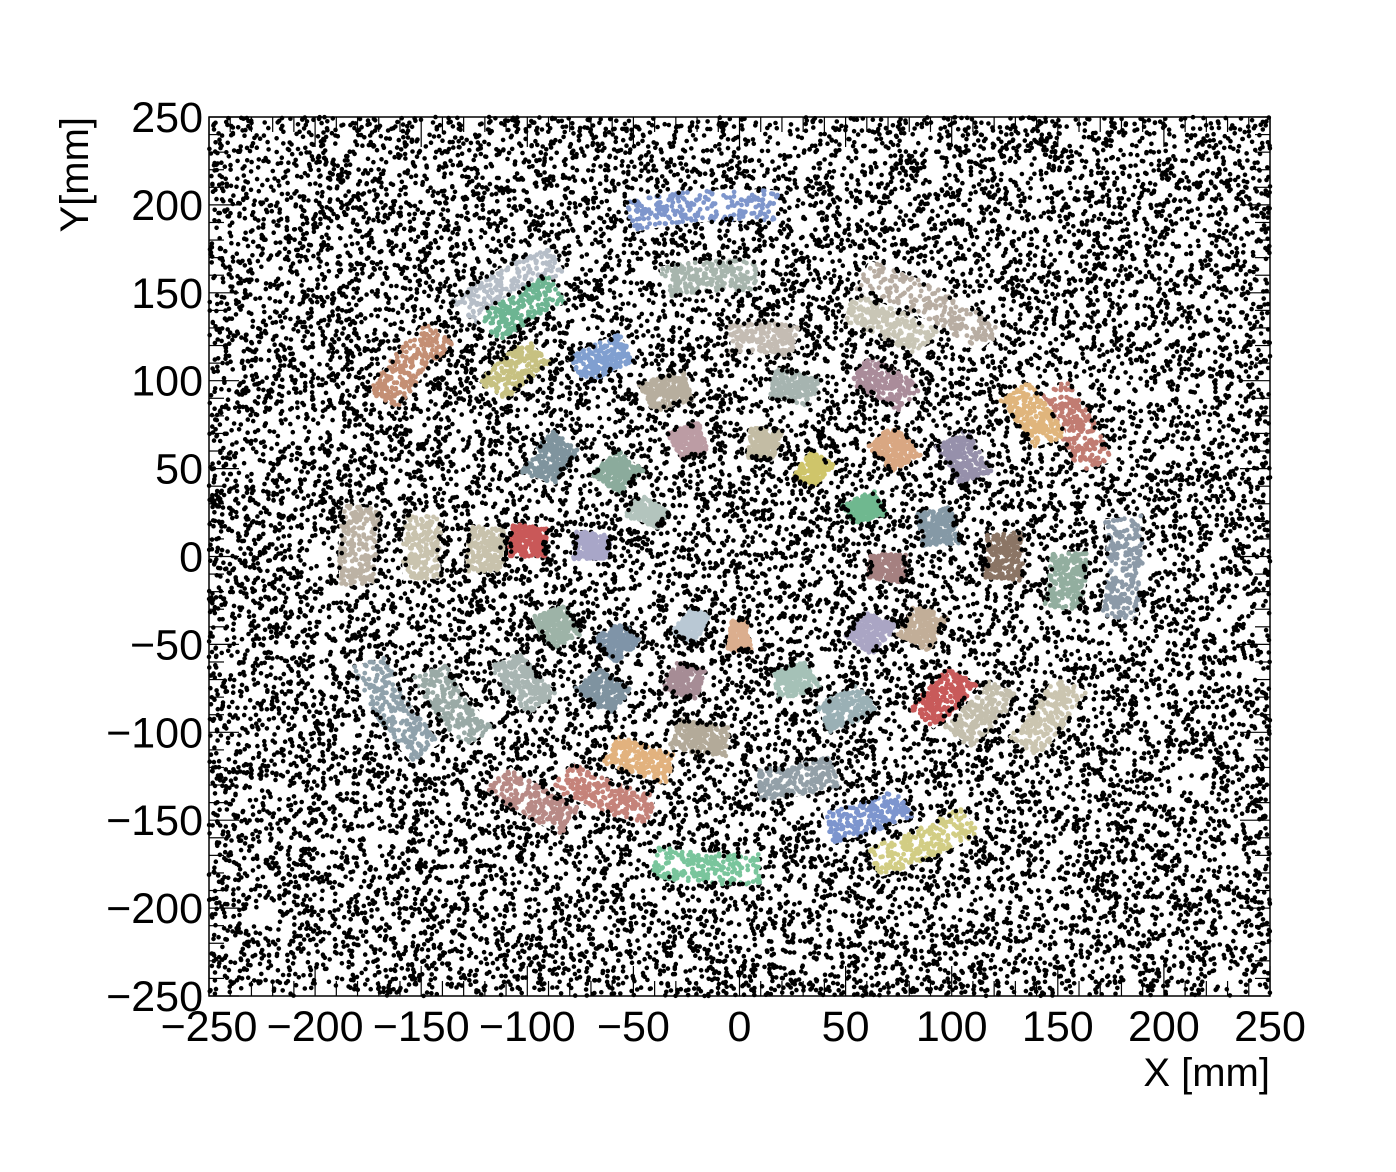 The height and width of the screenshot is (1172, 1396). What do you see at coordinates (75, 175) in the screenshot?
I see `y-axis-title: Y[mm]` at bounding box center [75, 175].